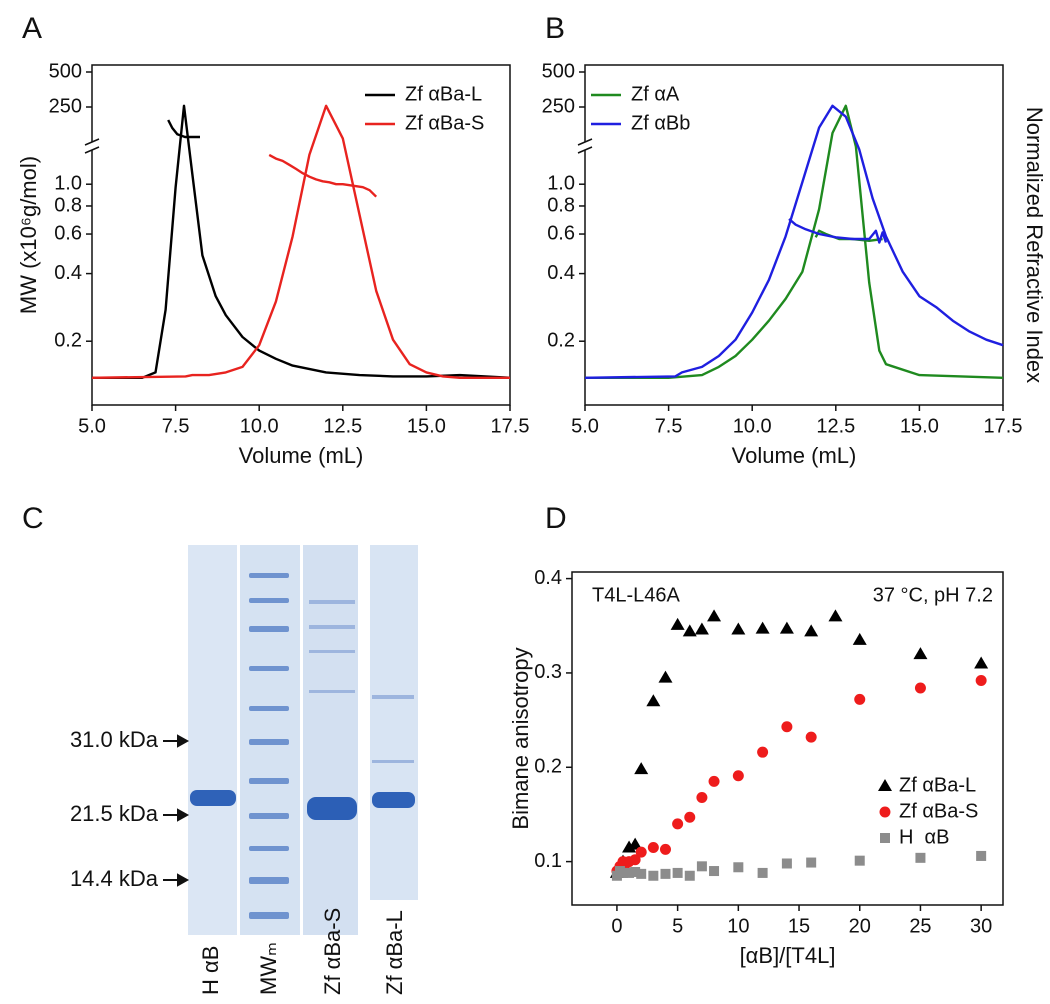 The width and height of the screenshot is (1050, 1004). Describe the element at coordinates (259, 426) in the screenshot. I see `x-tick-label: 10.0` at that location.